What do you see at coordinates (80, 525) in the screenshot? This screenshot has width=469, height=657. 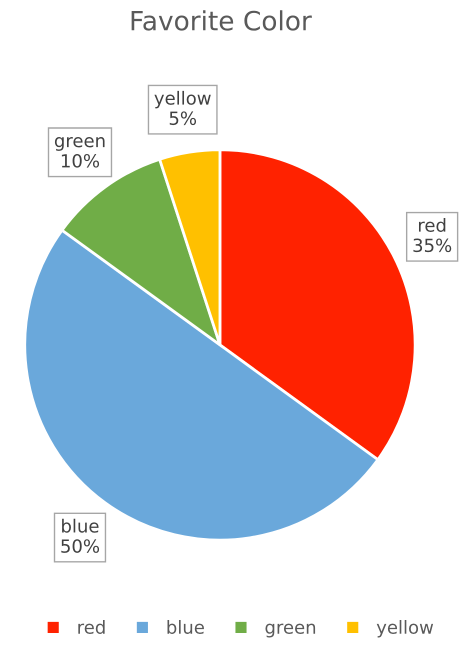 I see `slice-label: blue` at bounding box center [80, 525].